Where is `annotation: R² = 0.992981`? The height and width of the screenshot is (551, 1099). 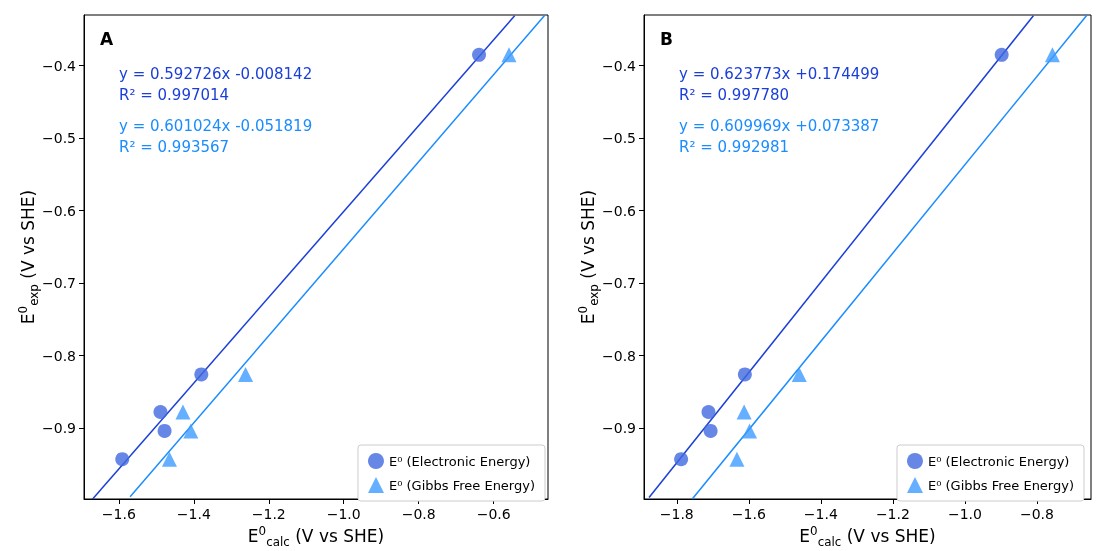
annotation: R² = 0.992981 is located at coordinates (734, 147).